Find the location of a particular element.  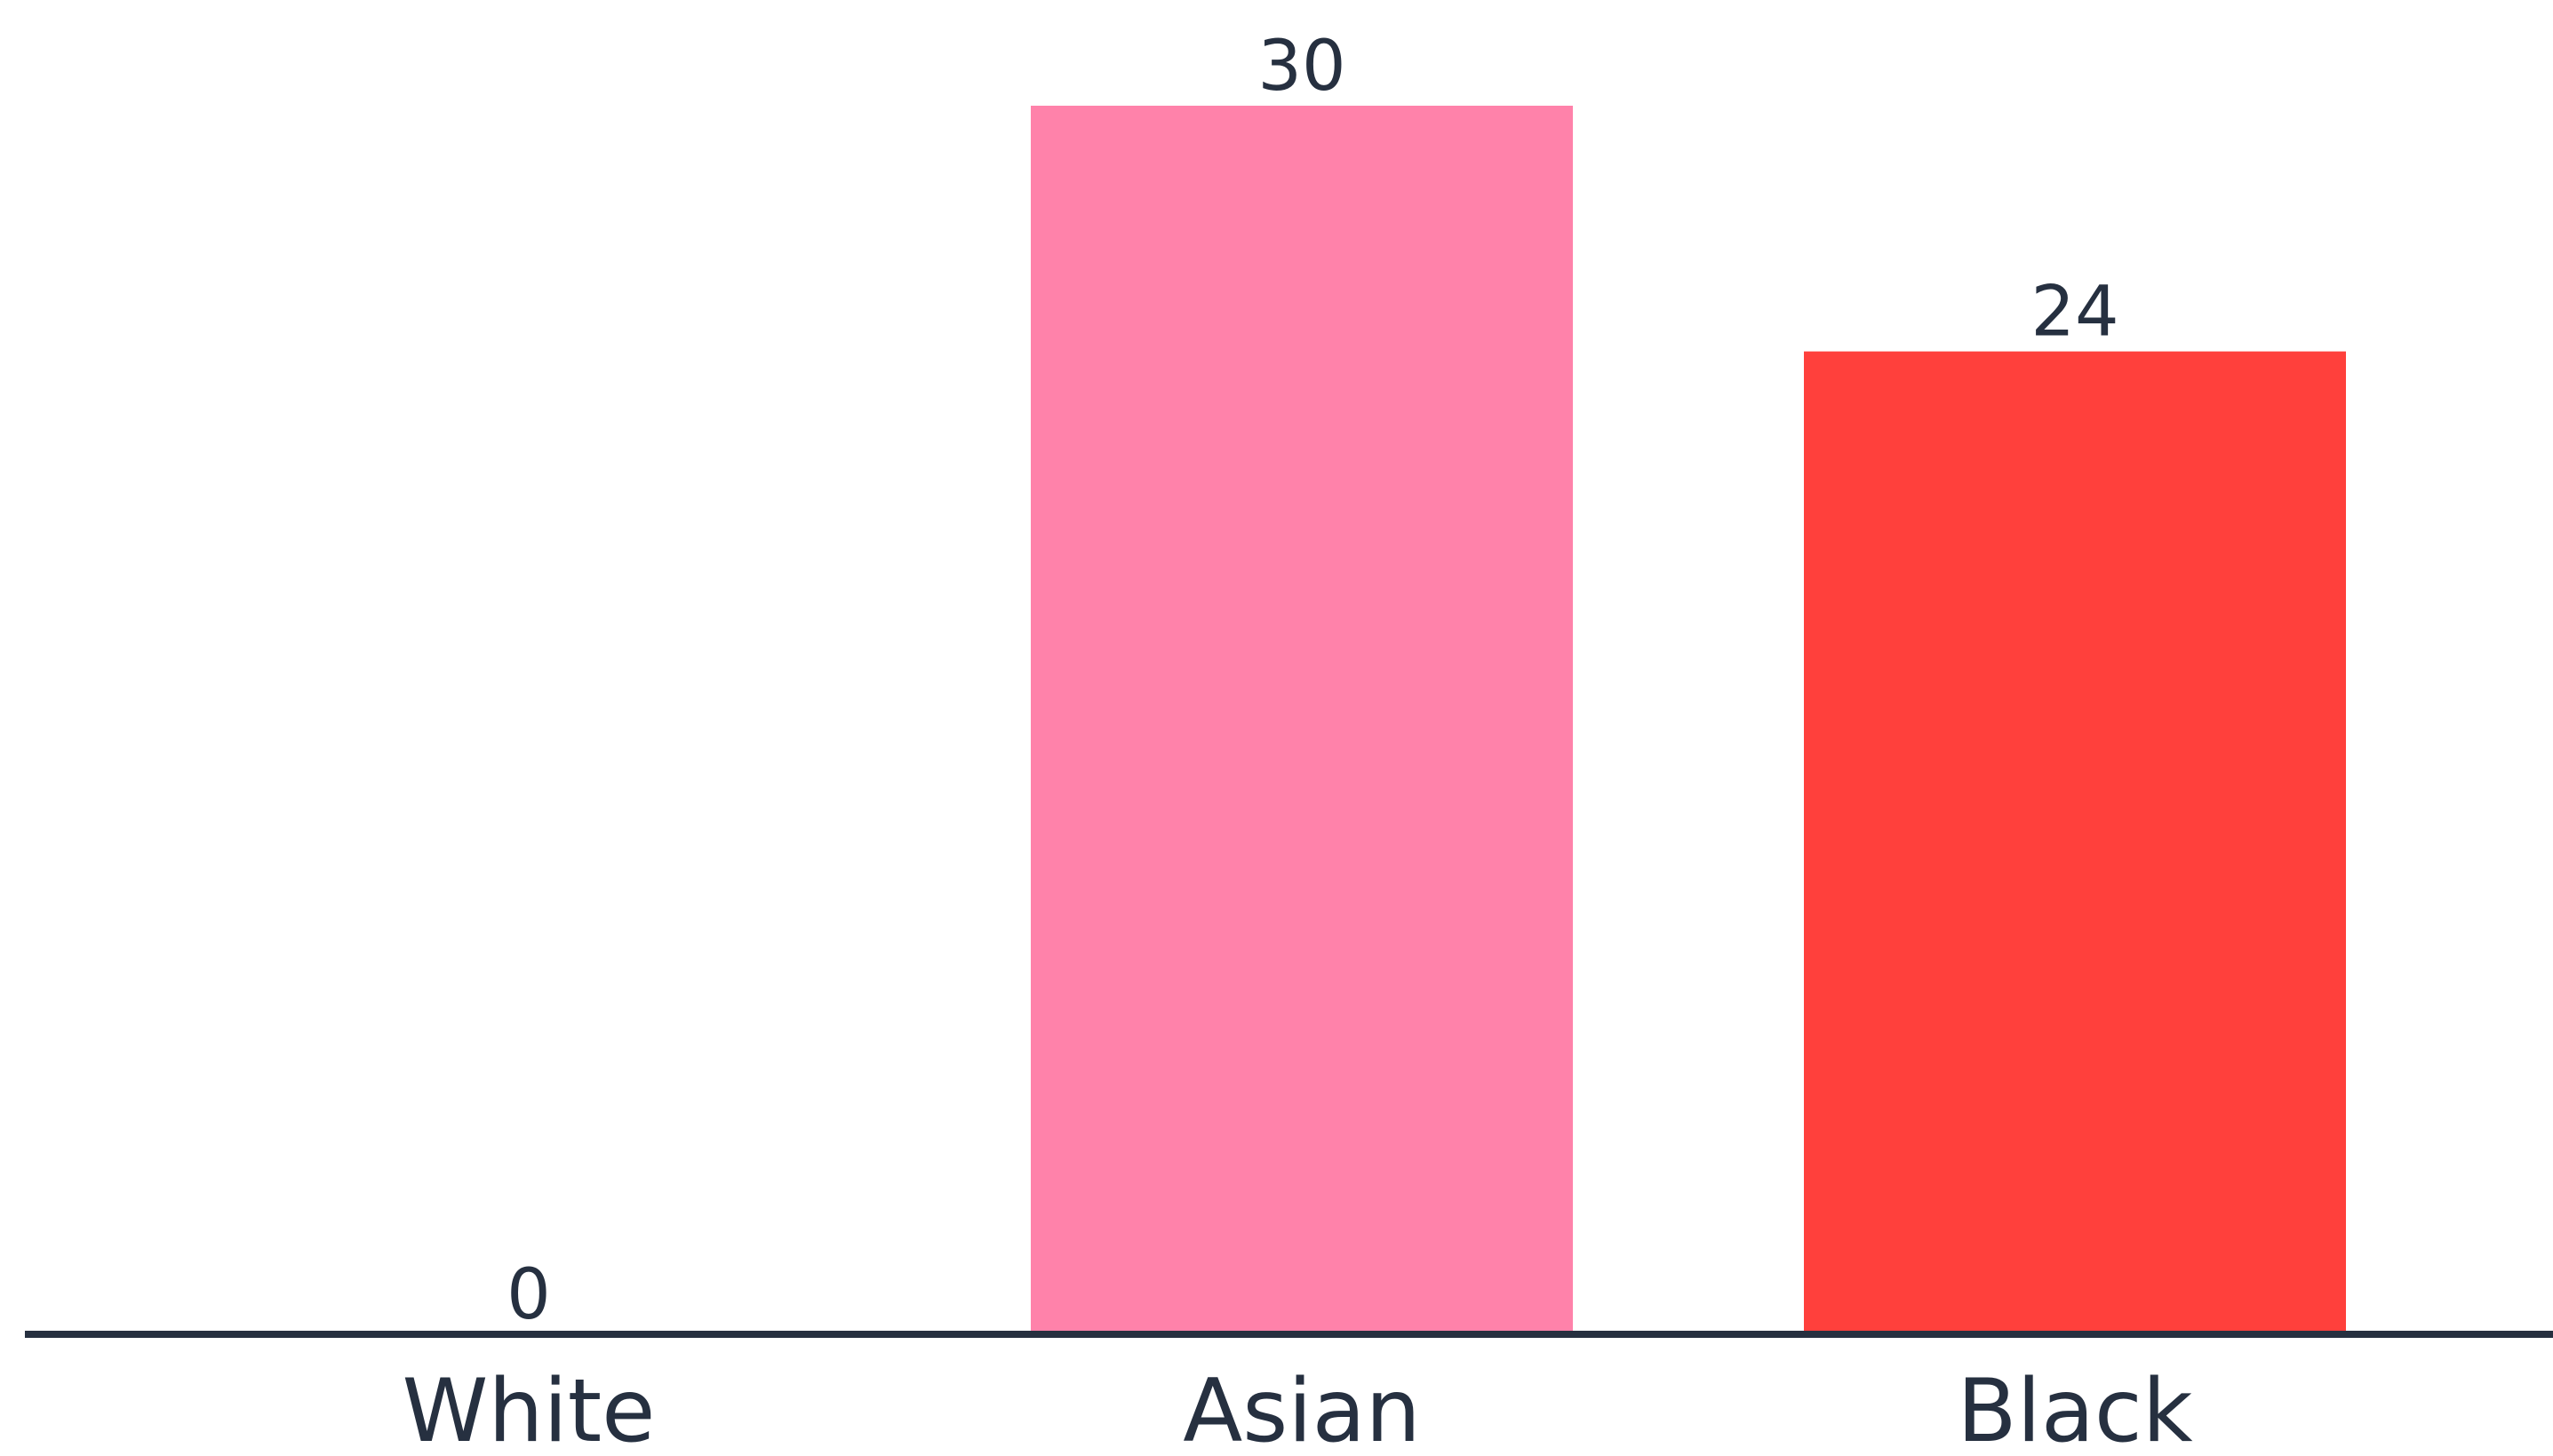

value-label-white: 0 is located at coordinates (529, 1295).